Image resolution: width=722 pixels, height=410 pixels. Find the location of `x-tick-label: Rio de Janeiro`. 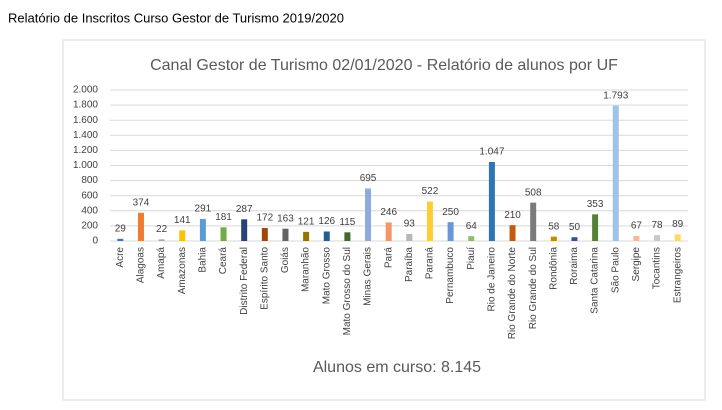

x-tick-label: Rio de Janeiro is located at coordinates (492, 279).